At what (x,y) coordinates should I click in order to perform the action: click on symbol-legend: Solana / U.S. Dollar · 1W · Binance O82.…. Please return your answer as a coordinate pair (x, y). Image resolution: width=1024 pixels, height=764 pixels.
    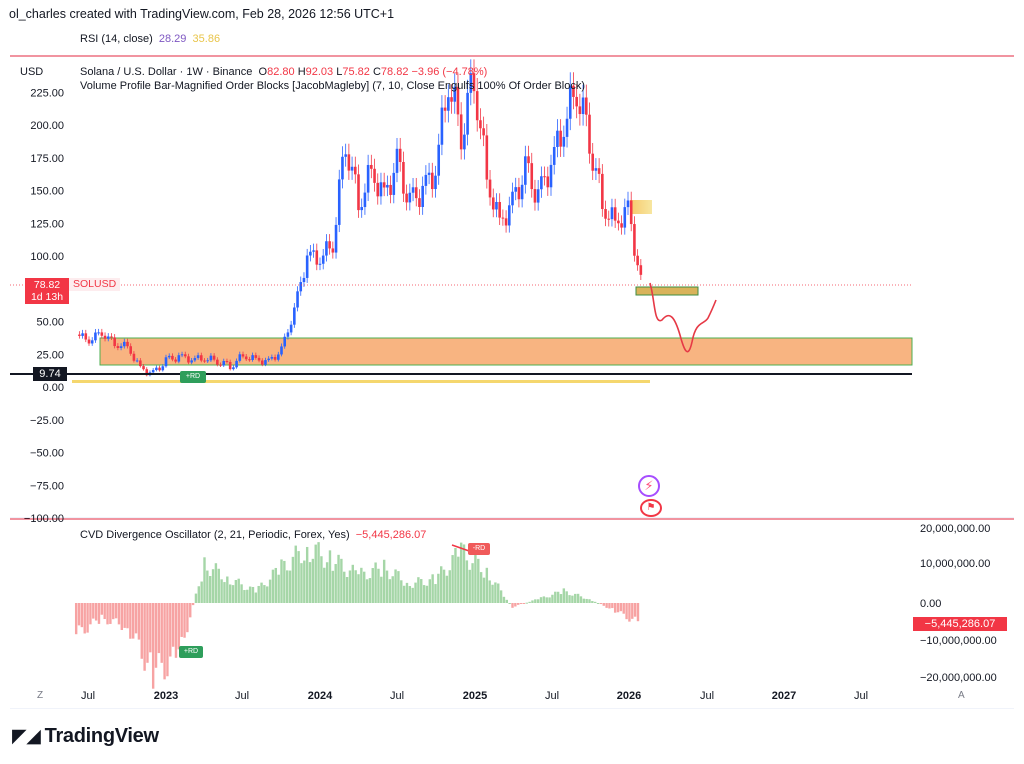
    Looking at the image, I should click on (283, 72).